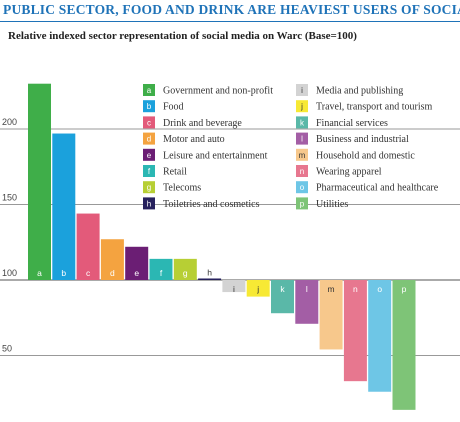  Describe the element at coordinates (332, 204) in the screenshot. I see `legend-label-p: Utilities` at that location.